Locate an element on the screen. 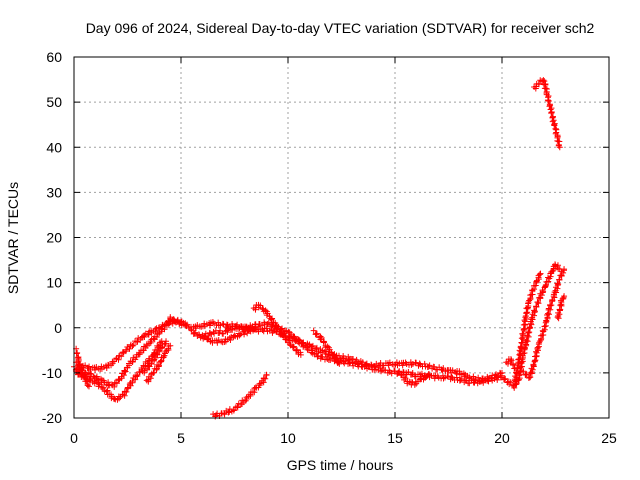  y-tick-label: 30 is located at coordinates (54, 192).